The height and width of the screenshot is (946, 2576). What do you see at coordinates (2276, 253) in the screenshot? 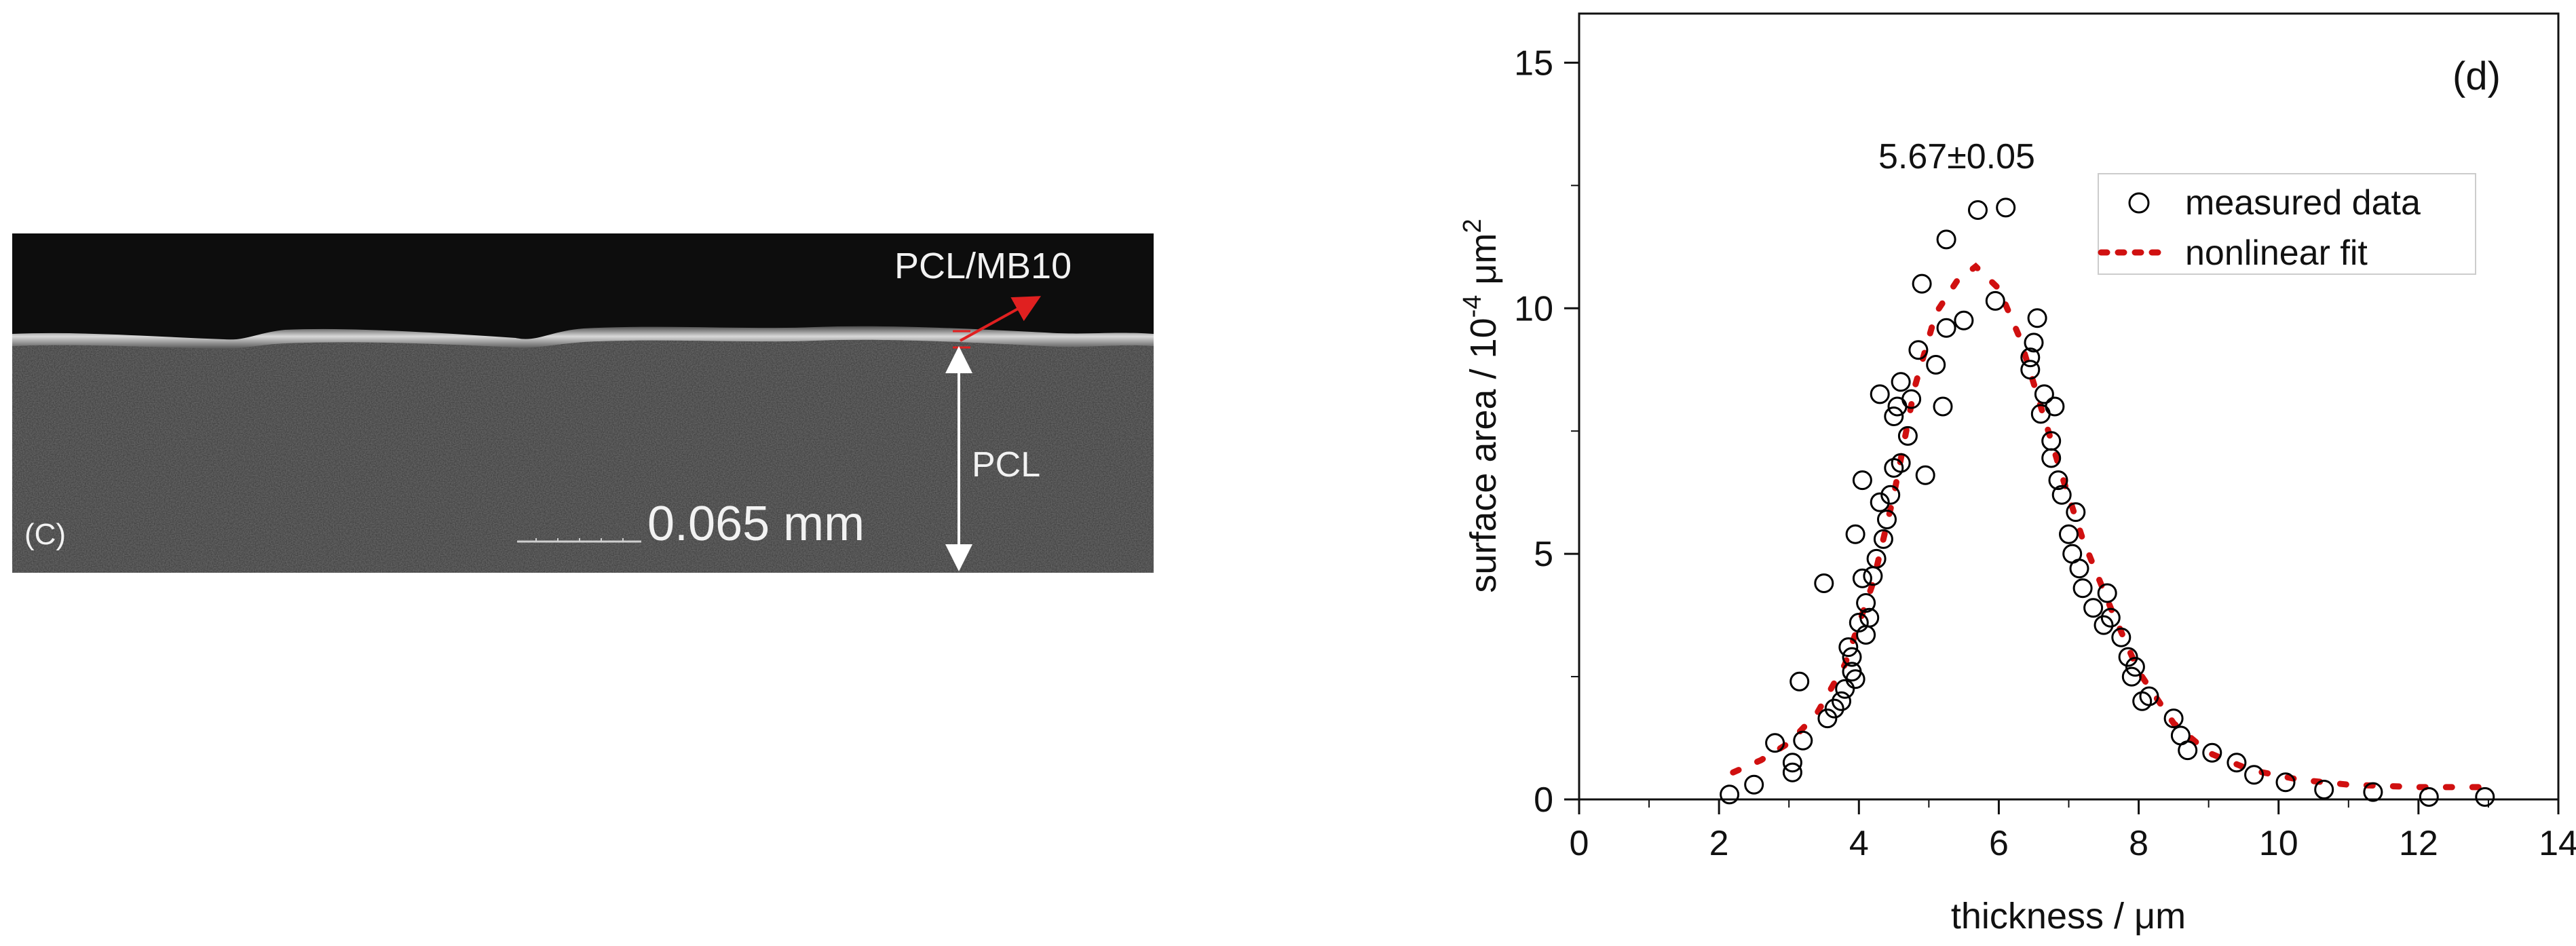
I see `legend-label-fit: nonlinear fit` at bounding box center [2276, 253].